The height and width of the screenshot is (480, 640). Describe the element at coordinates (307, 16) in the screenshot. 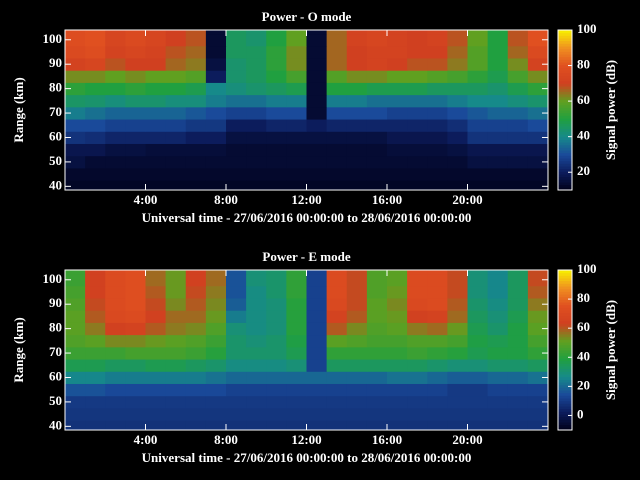

I see `chart-title: Power - O mode` at that location.